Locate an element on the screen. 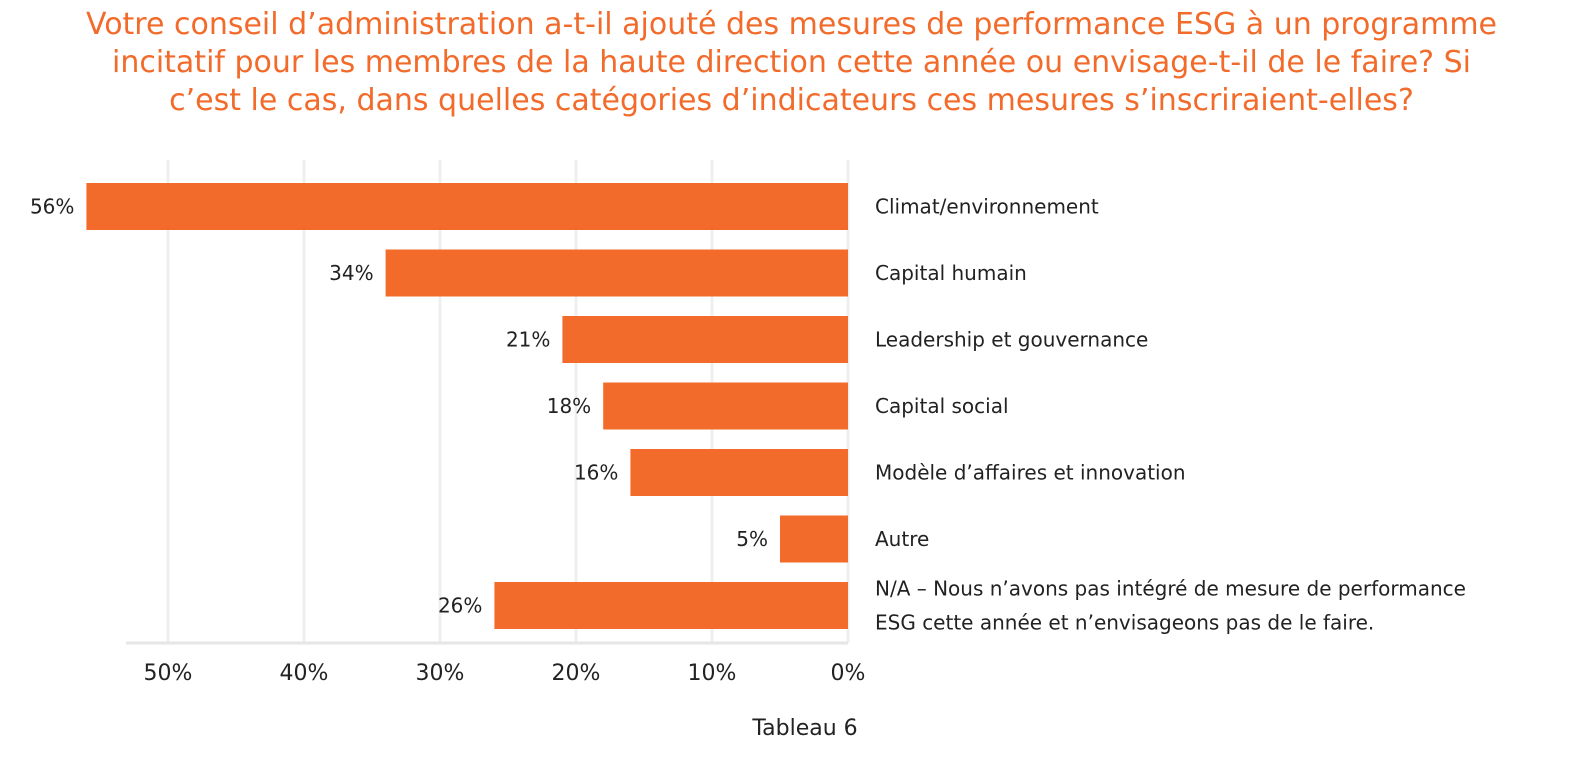 This screenshot has width=1583, height=772. x-tick-label: 0% is located at coordinates (848, 673).